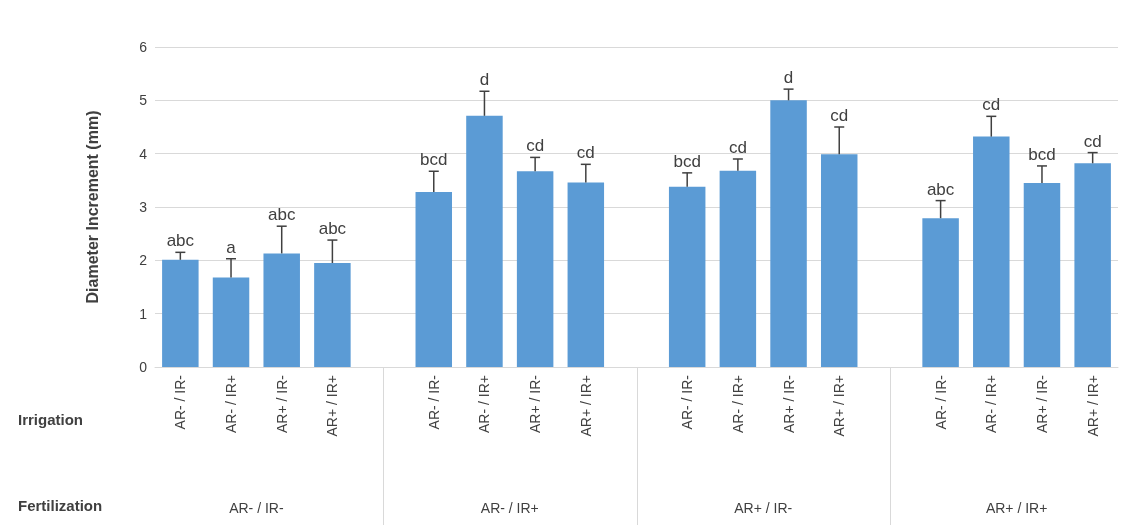 The height and width of the screenshot is (525, 1122). I want to click on y-axis-title: Diameter Increment (mm), so click(92, 207).